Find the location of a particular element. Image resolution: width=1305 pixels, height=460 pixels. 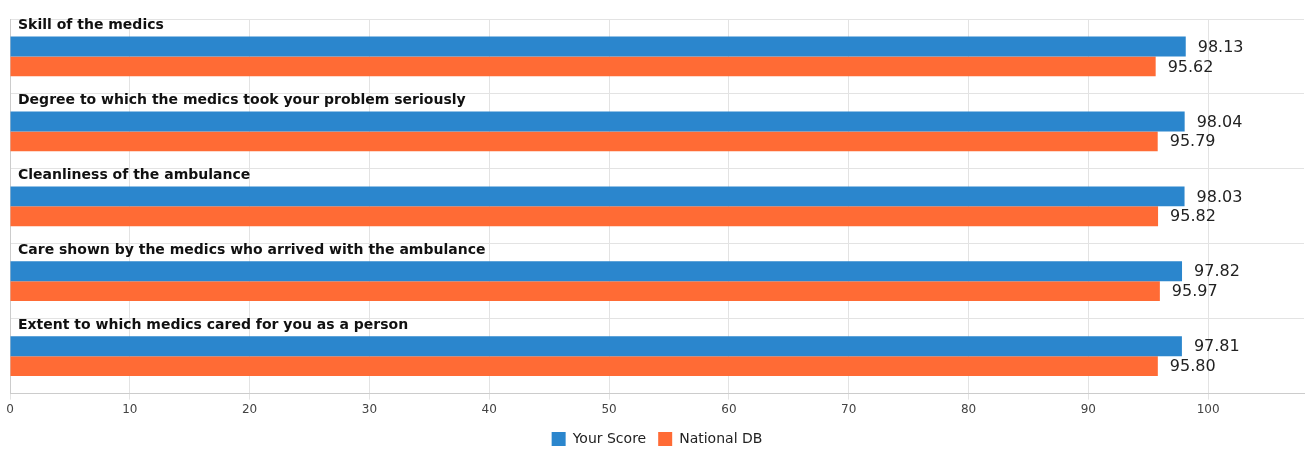

x-tick-label: 90 is located at coordinates (1088, 408).